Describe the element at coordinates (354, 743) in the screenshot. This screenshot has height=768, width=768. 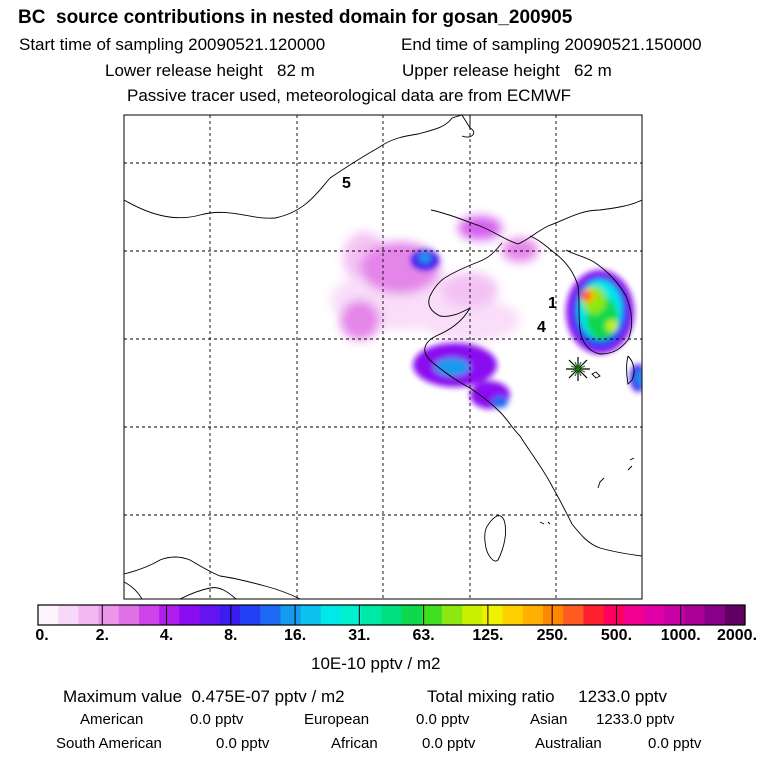
I see `african-label: African` at that location.